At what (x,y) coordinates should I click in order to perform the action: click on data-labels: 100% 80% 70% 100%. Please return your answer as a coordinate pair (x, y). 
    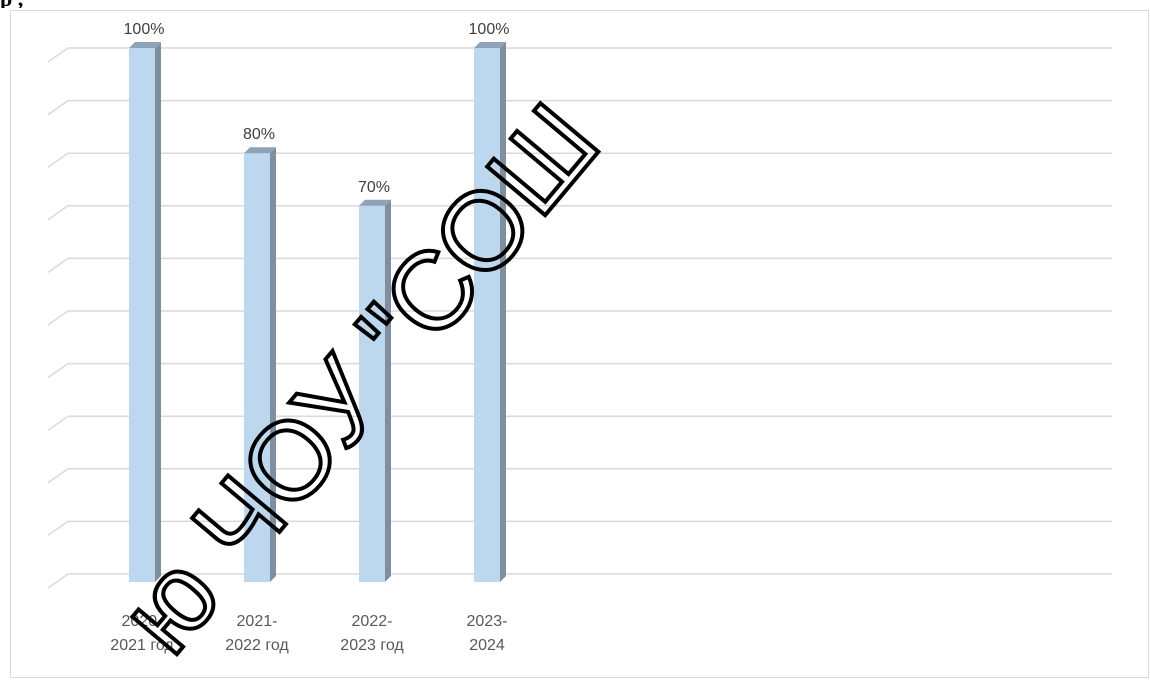
    Looking at the image, I should click on (317, 108).